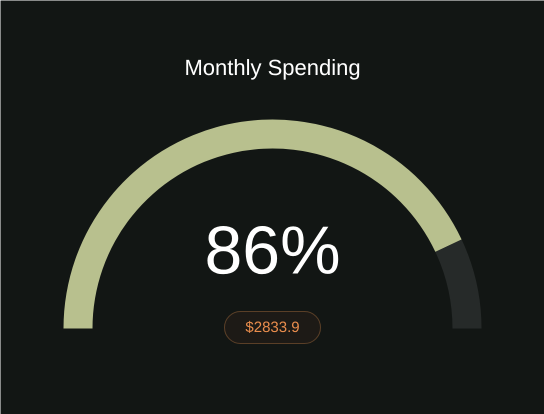 The image size is (544, 414). I want to click on chart-title: Monthly Spending, so click(272, 67).